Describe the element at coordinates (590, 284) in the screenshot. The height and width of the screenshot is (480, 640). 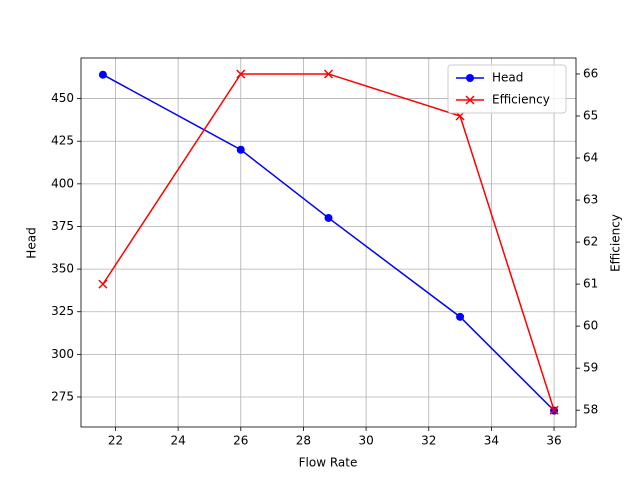
I see `y2-tick-label: 61` at that location.